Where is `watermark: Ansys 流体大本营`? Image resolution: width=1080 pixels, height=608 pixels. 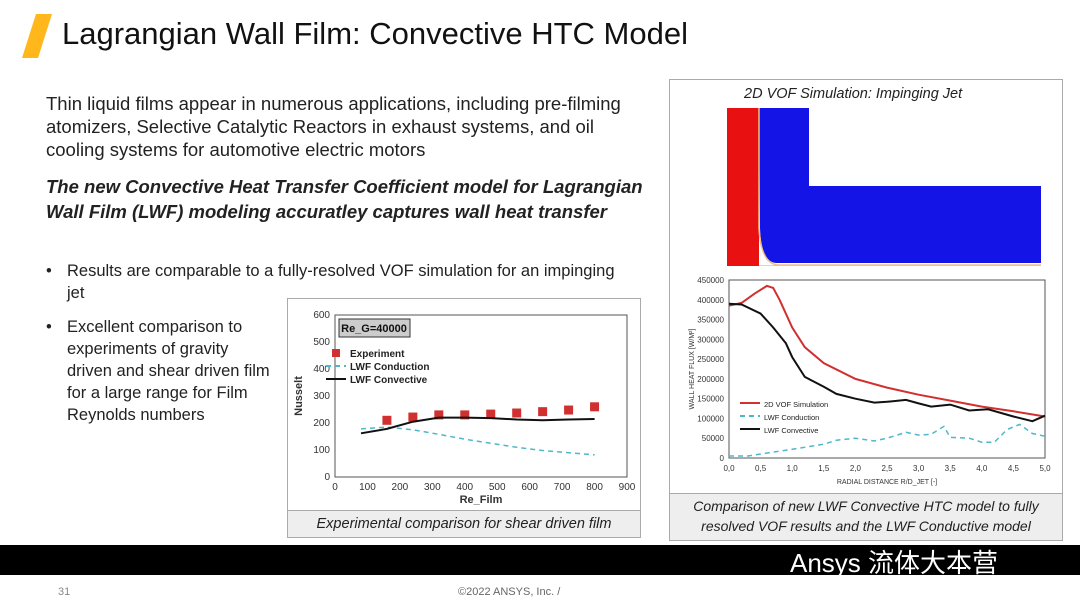
watermark: Ansys 流体大本营 is located at coordinates (894, 563).